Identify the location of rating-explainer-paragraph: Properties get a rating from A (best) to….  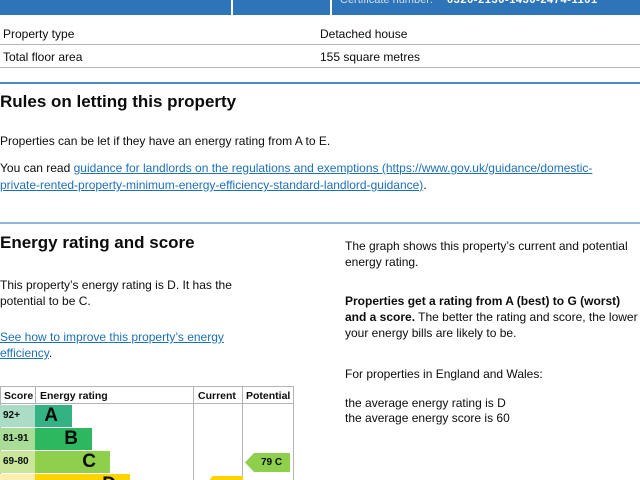
(491, 317).